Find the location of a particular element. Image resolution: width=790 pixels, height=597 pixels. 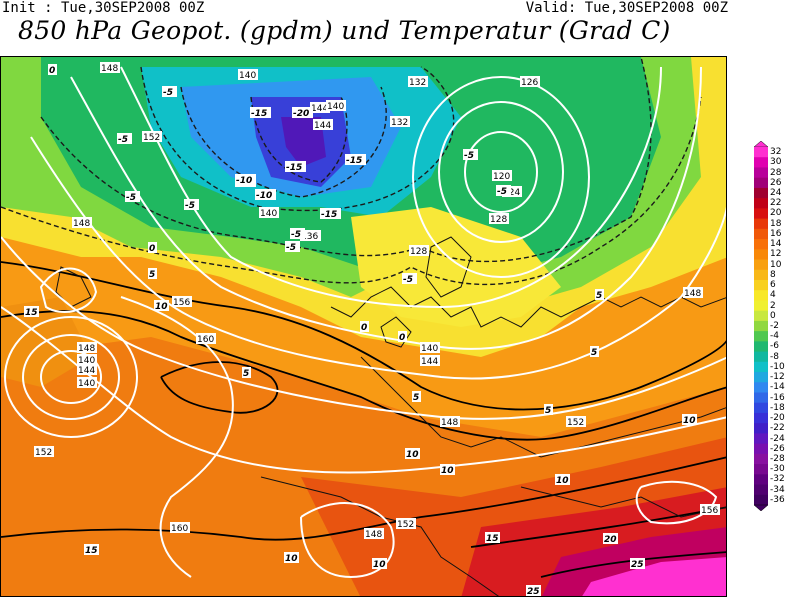

colorbar-tick-label: 26 is located at coordinates (776, 182).